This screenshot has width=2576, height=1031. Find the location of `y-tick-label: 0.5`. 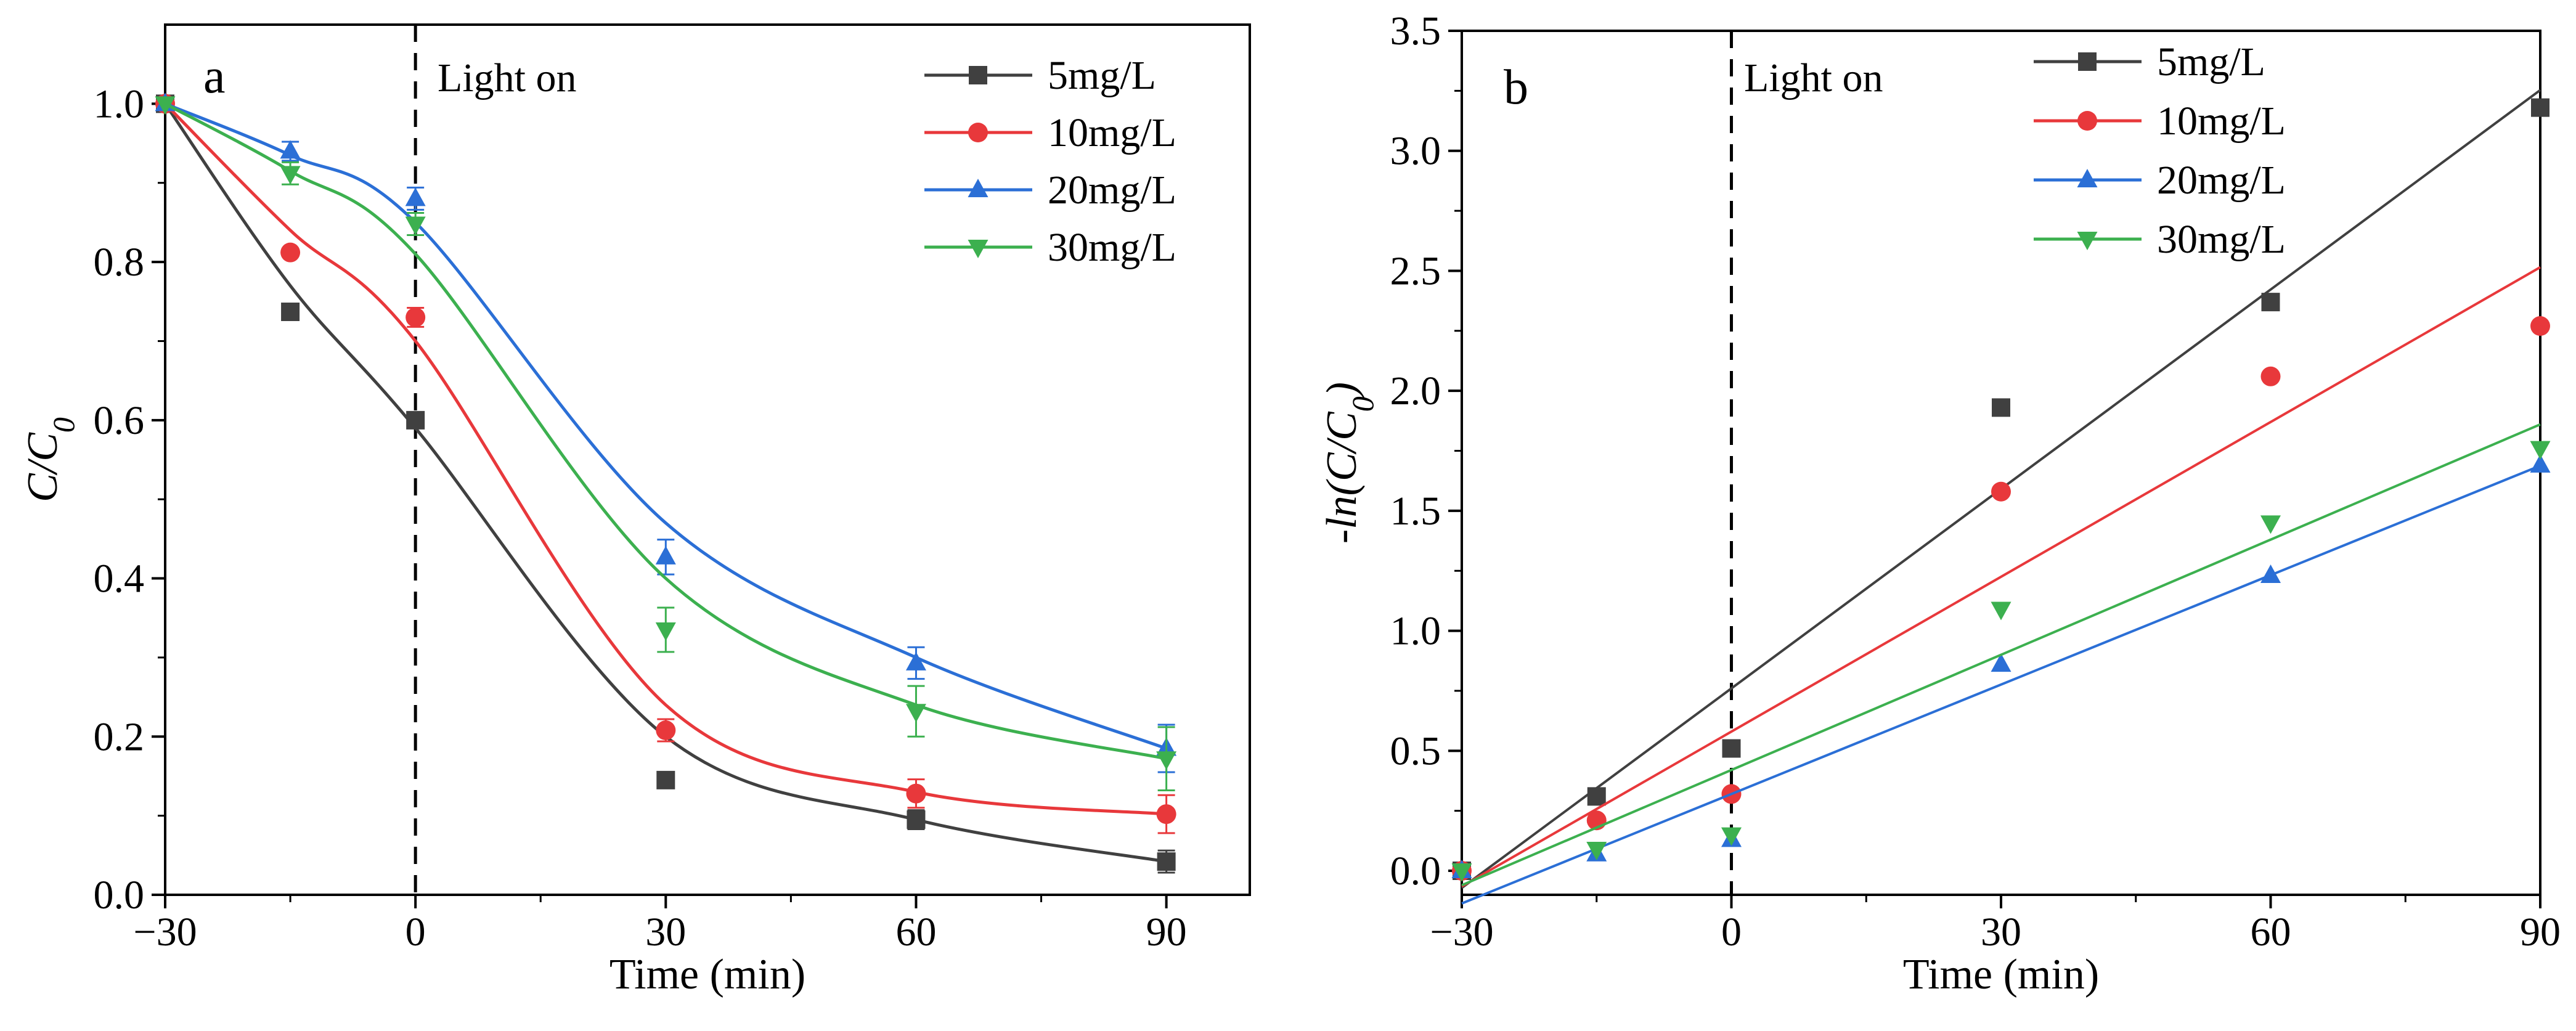

y-tick-label: 0.5 is located at coordinates (1415, 750).